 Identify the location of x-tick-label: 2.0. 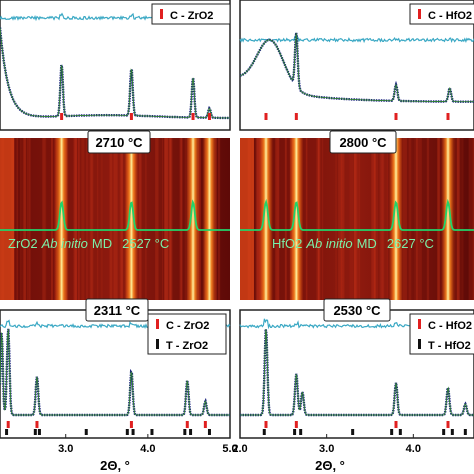
(239, 449).